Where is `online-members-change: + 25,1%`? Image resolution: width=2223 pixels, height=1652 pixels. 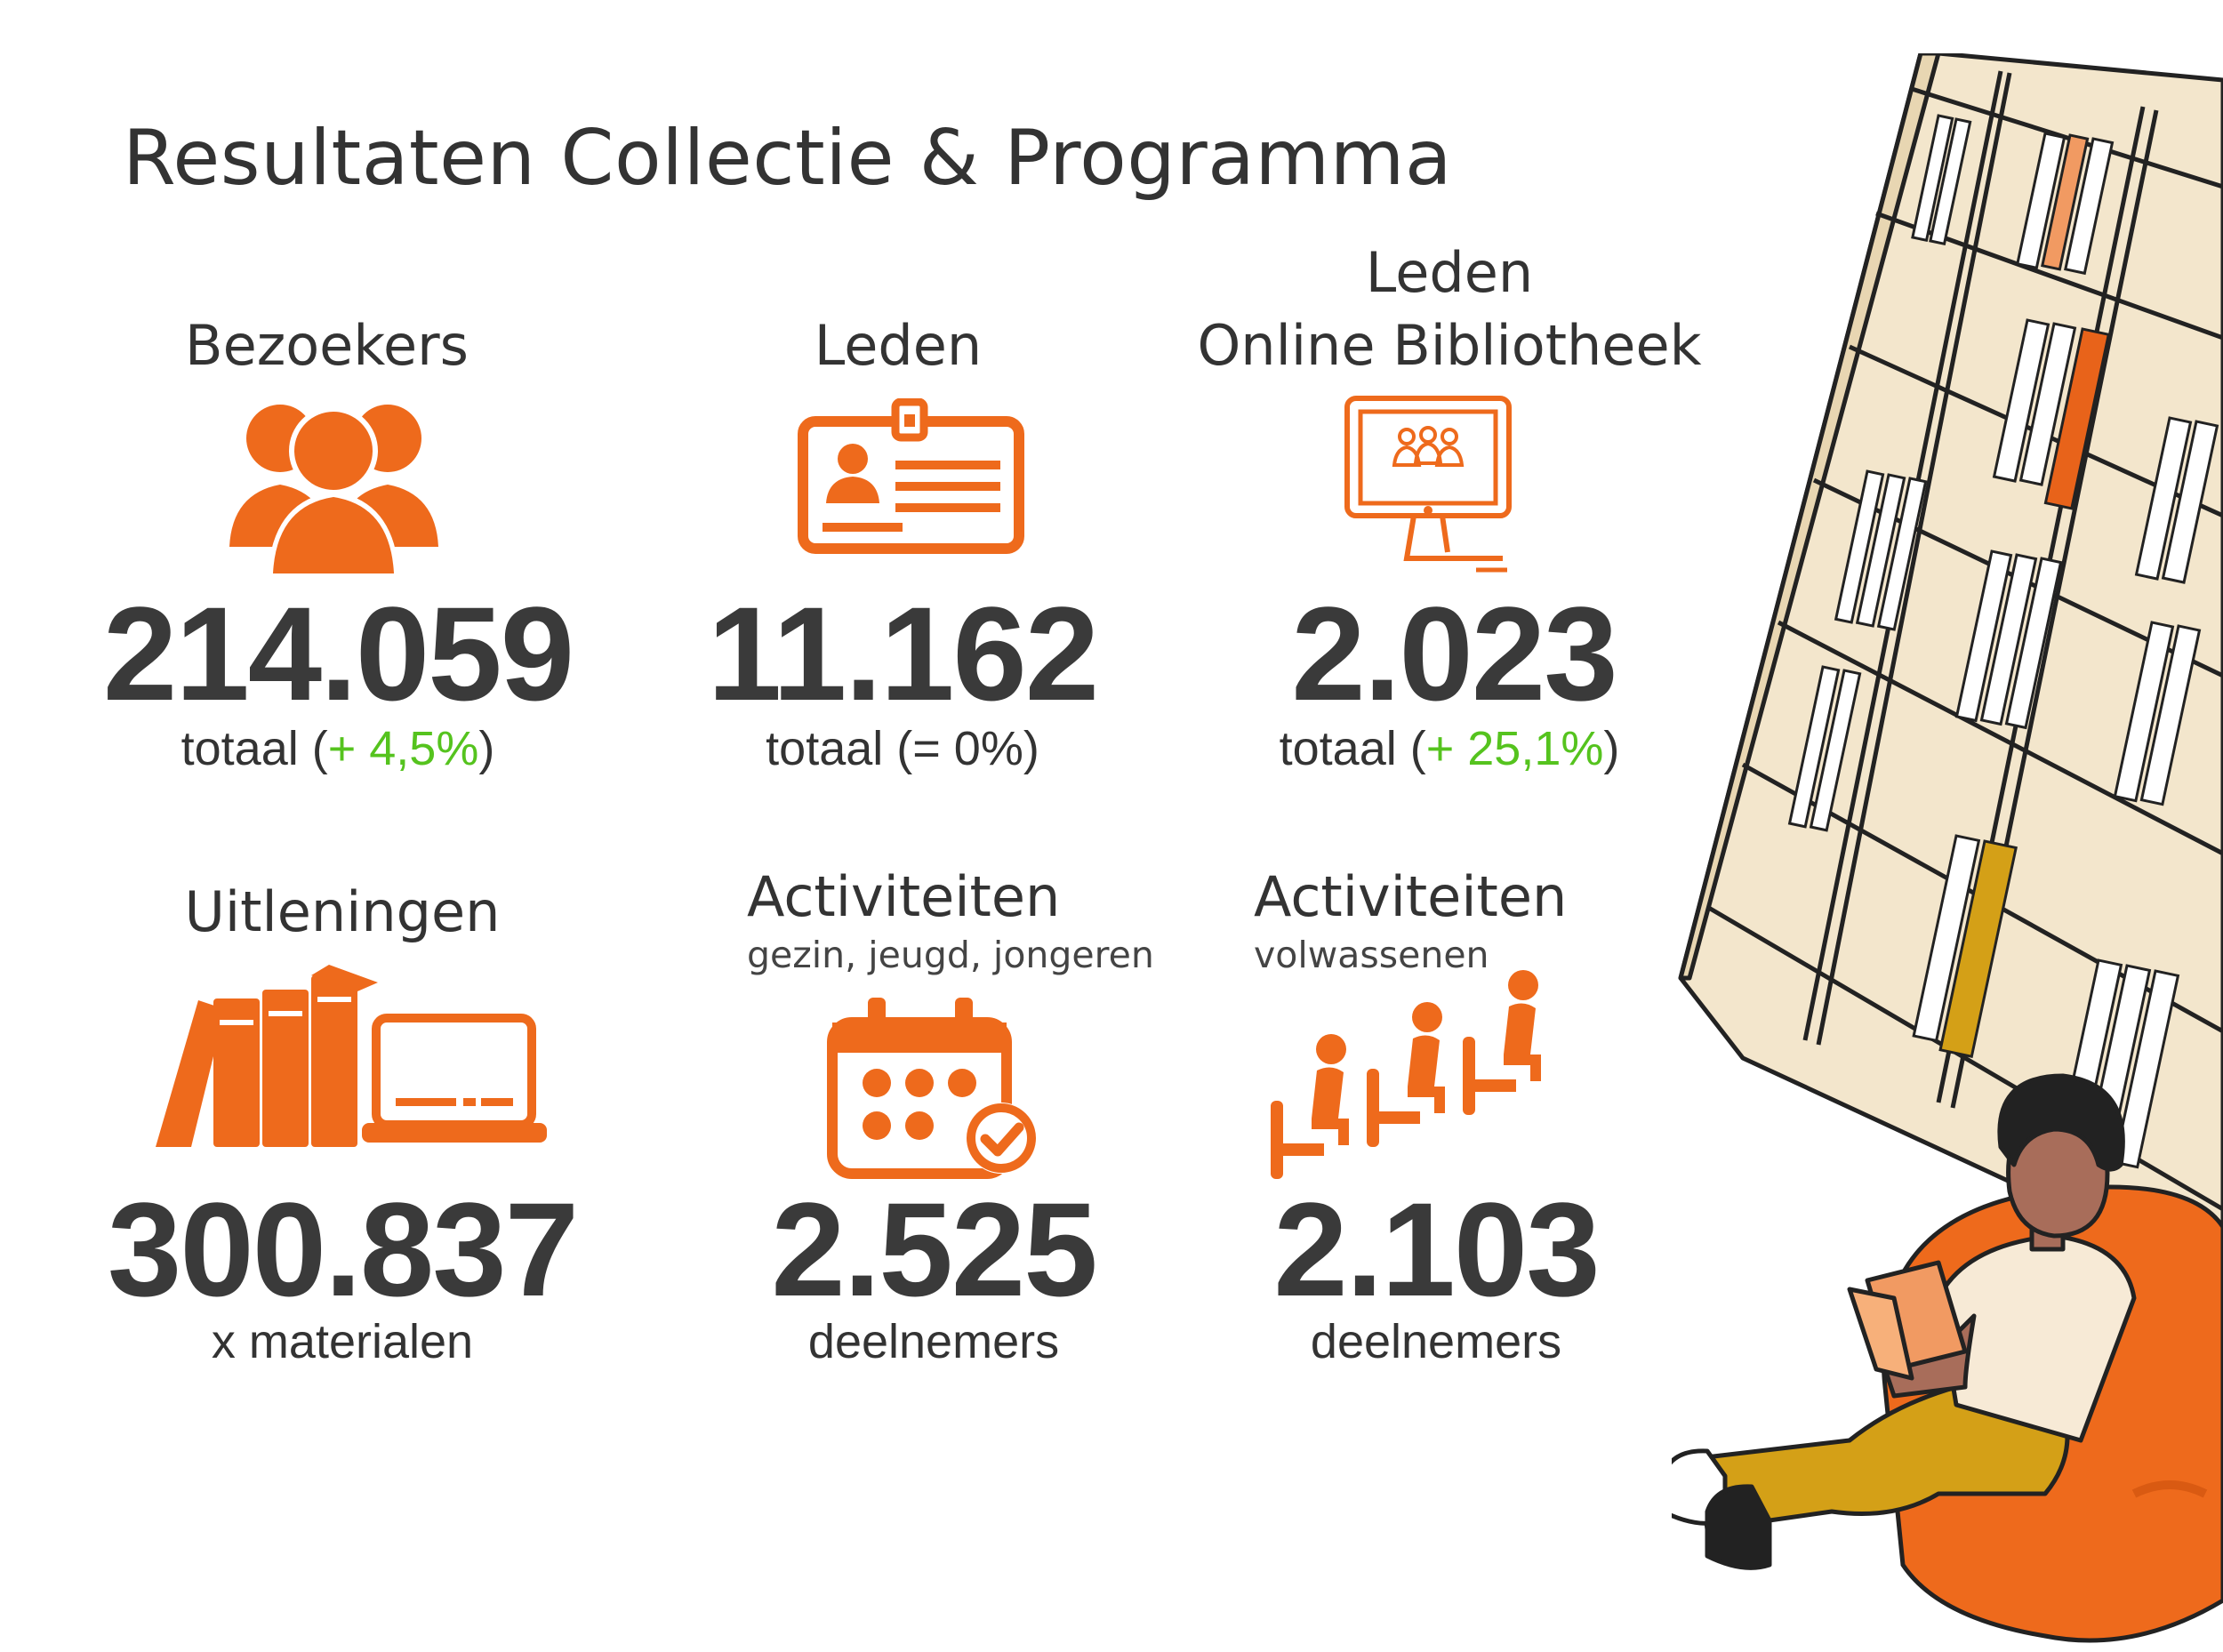
online-members-change: + 25,1% is located at coordinates (1514, 749).